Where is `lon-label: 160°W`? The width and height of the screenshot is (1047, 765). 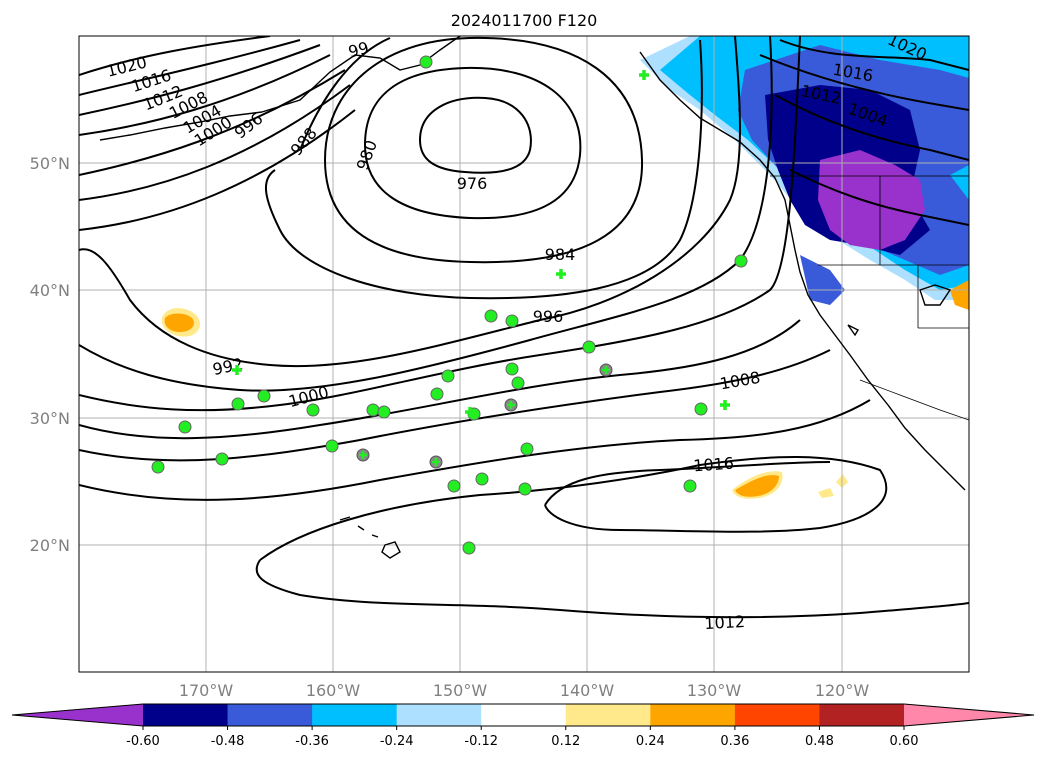
lon-label: 160°W is located at coordinates (333, 690).